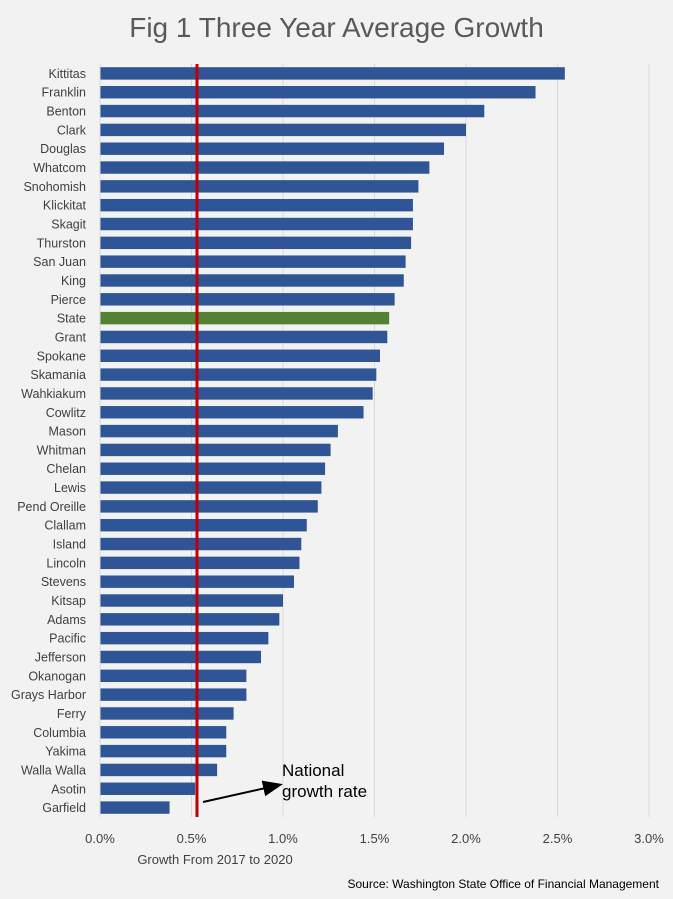 This screenshot has width=673, height=899. I want to click on y-category-label: Jefferson, so click(60, 657).